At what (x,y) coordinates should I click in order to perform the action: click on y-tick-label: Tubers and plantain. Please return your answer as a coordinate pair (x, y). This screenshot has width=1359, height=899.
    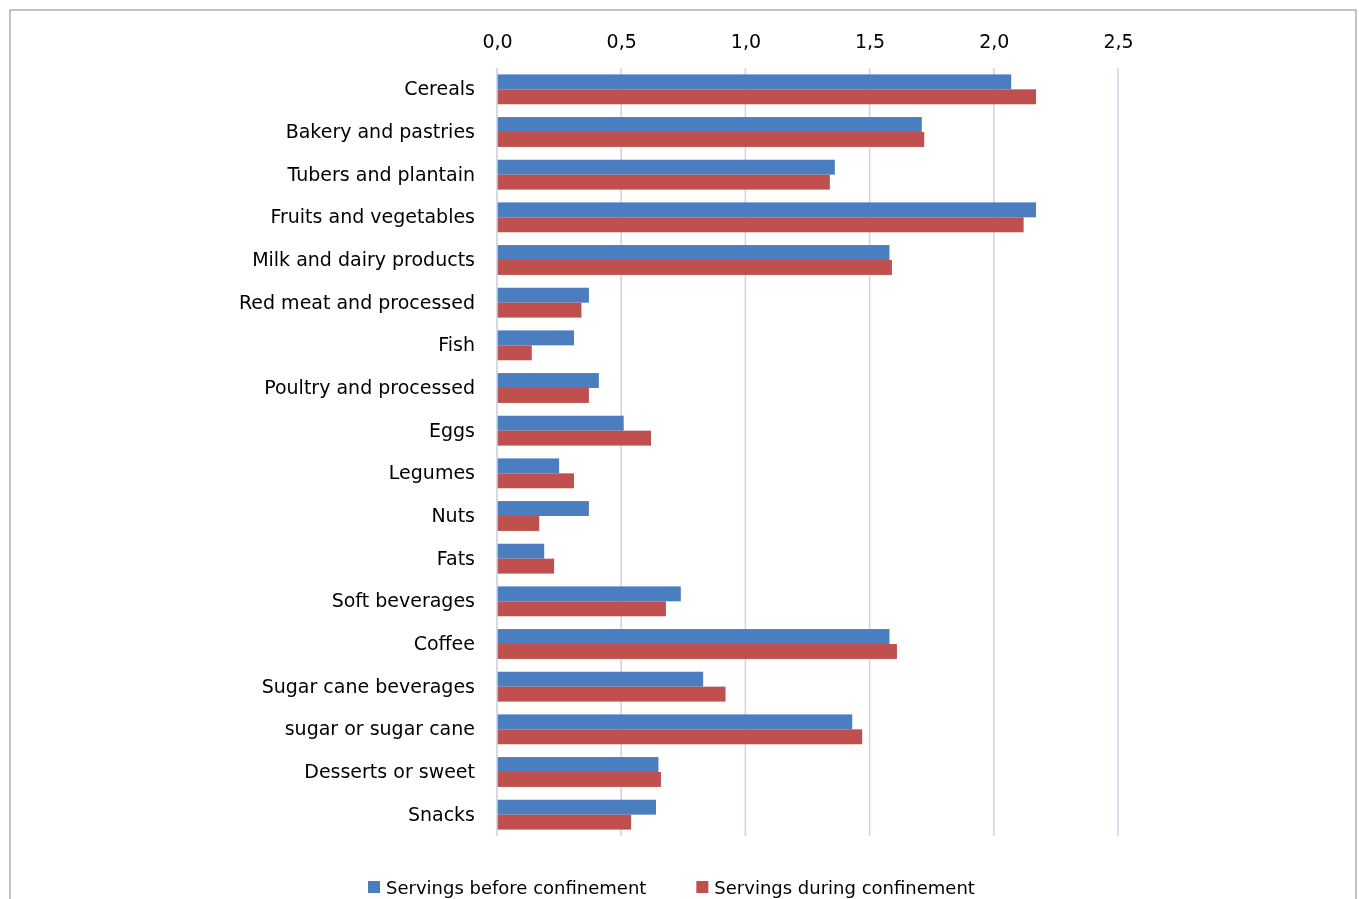
    Looking at the image, I should click on (380, 173).